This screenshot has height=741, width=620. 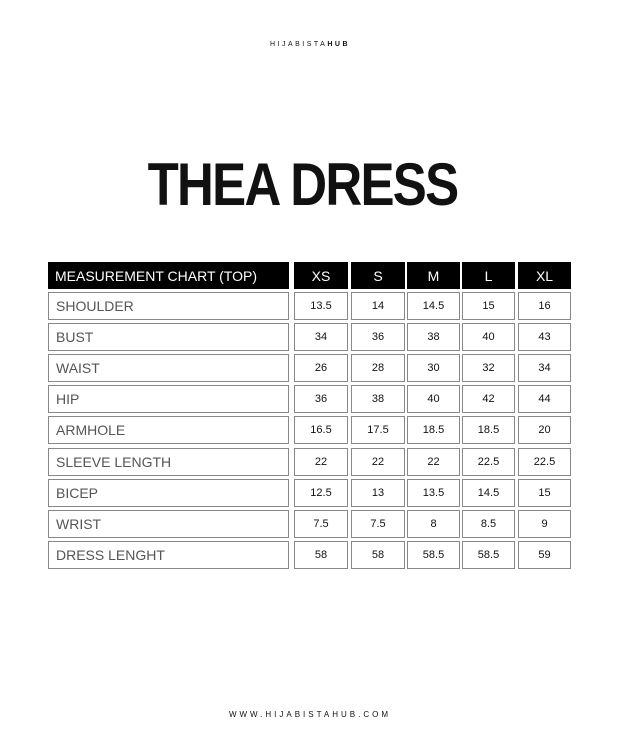 What do you see at coordinates (488, 399) in the screenshot?
I see `measurement-cell: 42` at bounding box center [488, 399].